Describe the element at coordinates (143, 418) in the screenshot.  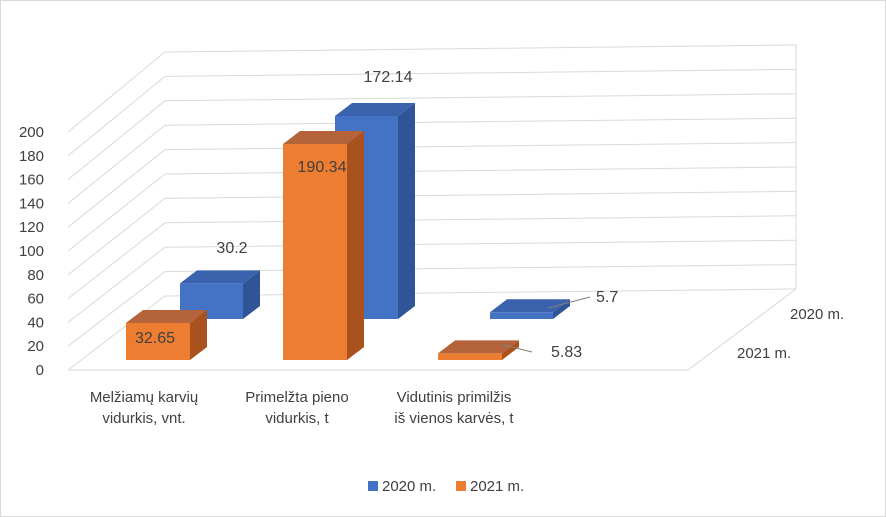
I see `category-label: vidurkis, vnt.` at that location.